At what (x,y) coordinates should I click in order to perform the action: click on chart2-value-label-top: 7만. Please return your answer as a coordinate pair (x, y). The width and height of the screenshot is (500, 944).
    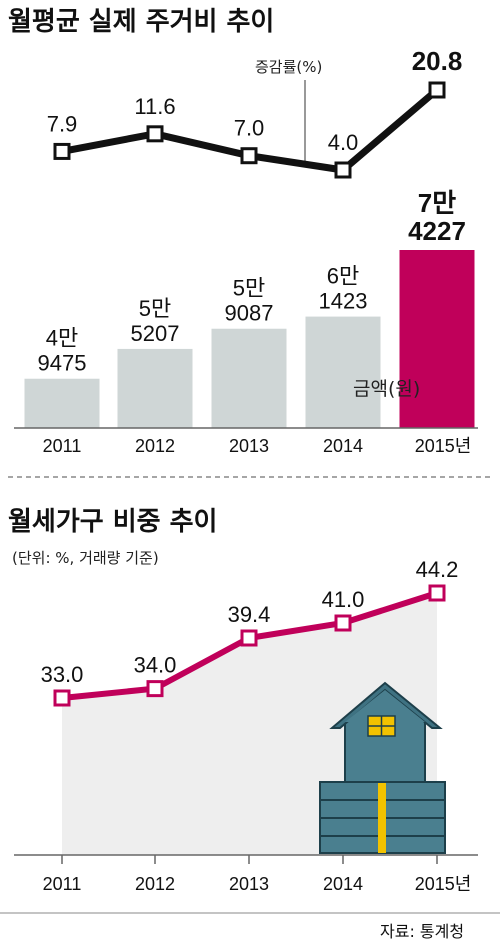
    Looking at the image, I should click on (437, 203).